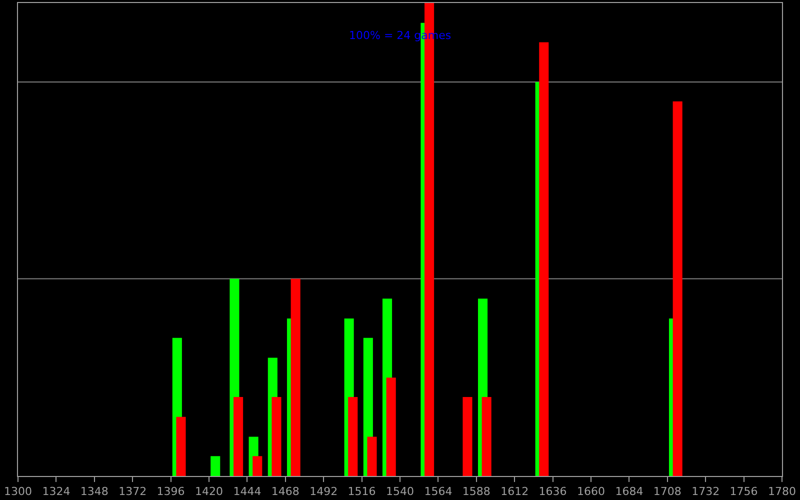 The image size is (800, 500). What do you see at coordinates (56, 491) in the screenshot?
I see `x-tick-label: 1324` at bounding box center [56, 491].